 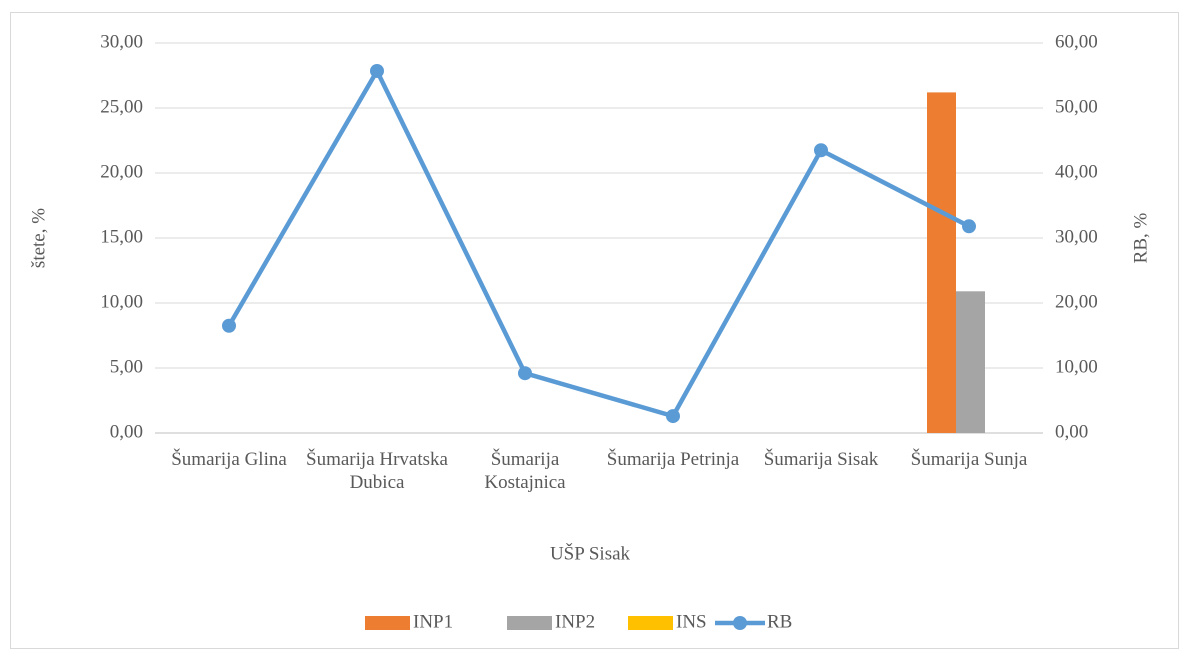 I want to click on legend-label: INP2, so click(x=575, y=621).